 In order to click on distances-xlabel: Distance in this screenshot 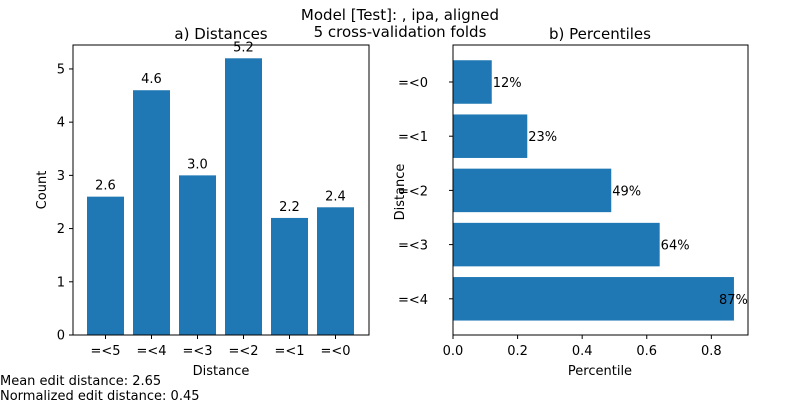, I will do `click(221, 371)`.